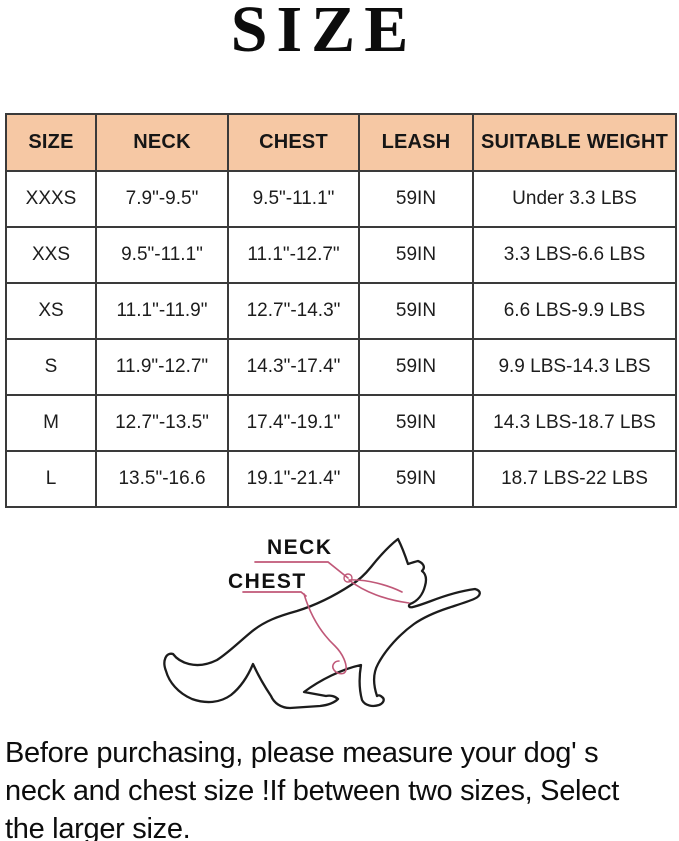 This screenshot has height=841, width=679. Describe the element at coordinates (162, 367) in the screenshot. I see `table-cell: 11.9"-12.7"` at that location.